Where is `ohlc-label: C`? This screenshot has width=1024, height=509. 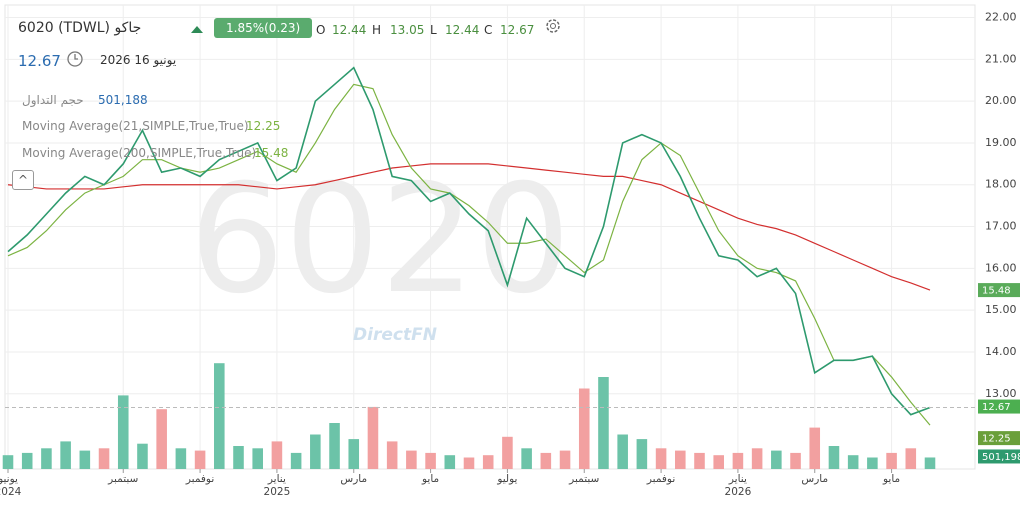
ohlc-label: C is located at coordinates (488, 30).